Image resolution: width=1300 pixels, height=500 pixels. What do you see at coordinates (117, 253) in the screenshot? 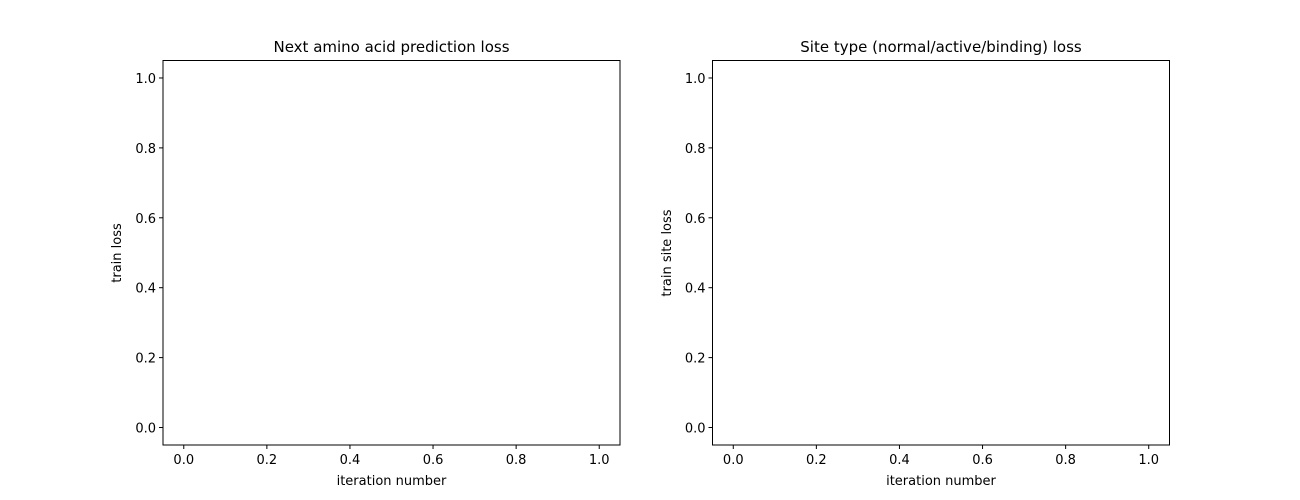
I see `y-axis-label: train loss` at bounding box center [117, 253].